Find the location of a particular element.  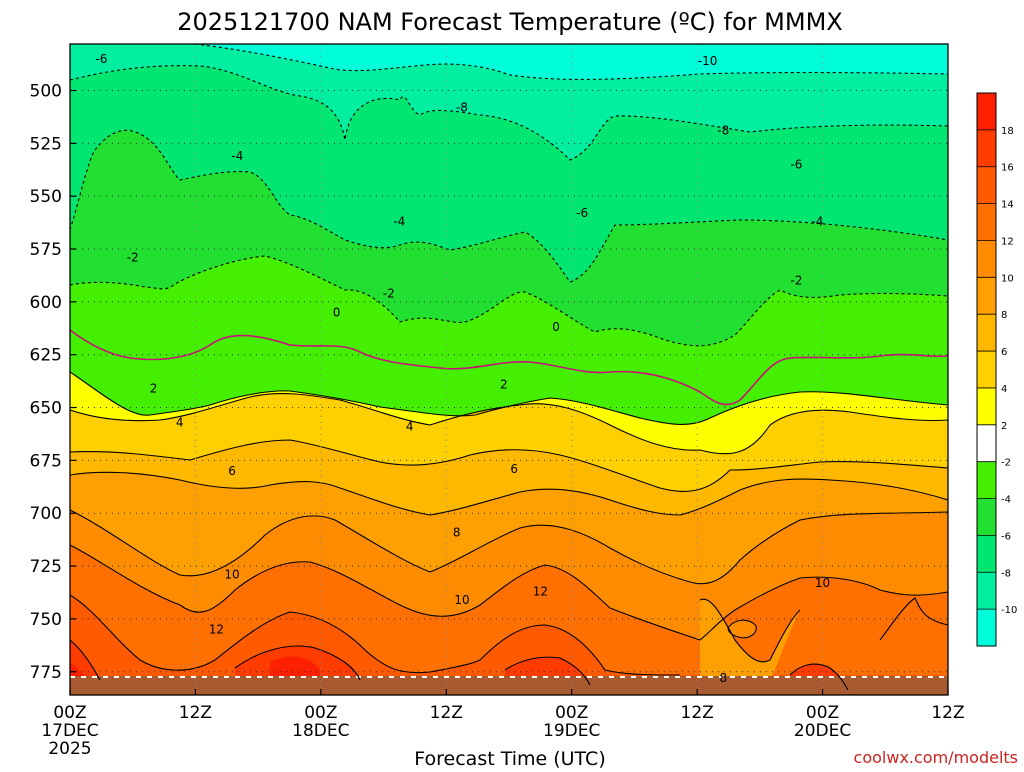

colorbar-tick-label: 18 is located at coordinates (1007, 131).